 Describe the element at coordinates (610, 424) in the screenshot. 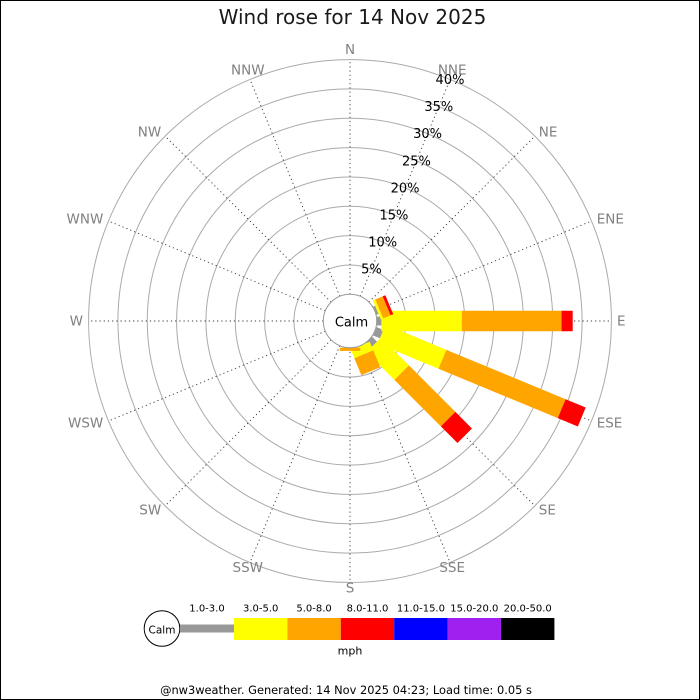

I see `compass-label-ese: ESE` at that location.